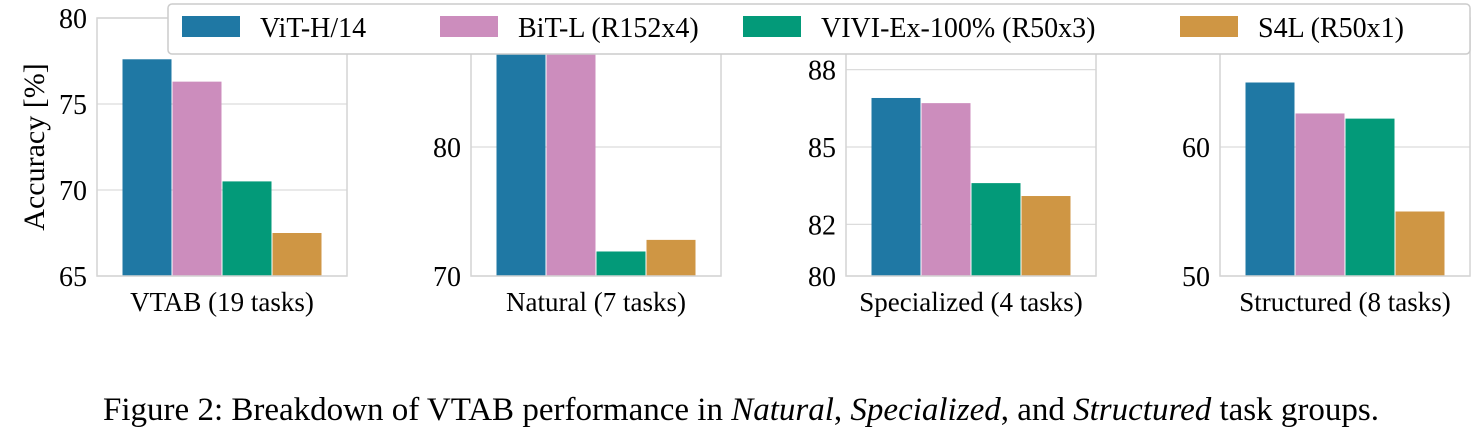 This screenshot has height=443, width=1482. I want to click on specialized-ytick-label: 88, so click(822, 71).